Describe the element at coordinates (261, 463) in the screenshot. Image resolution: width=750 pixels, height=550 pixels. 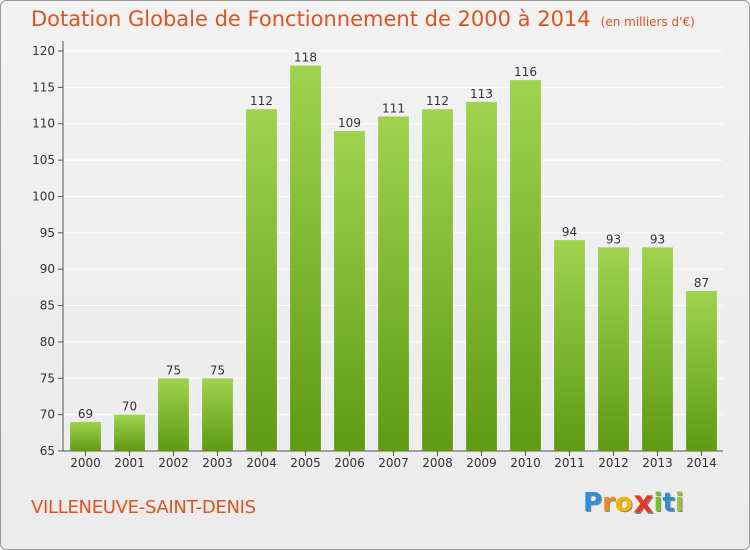
I see `x-tick-label: 2004` at that location.